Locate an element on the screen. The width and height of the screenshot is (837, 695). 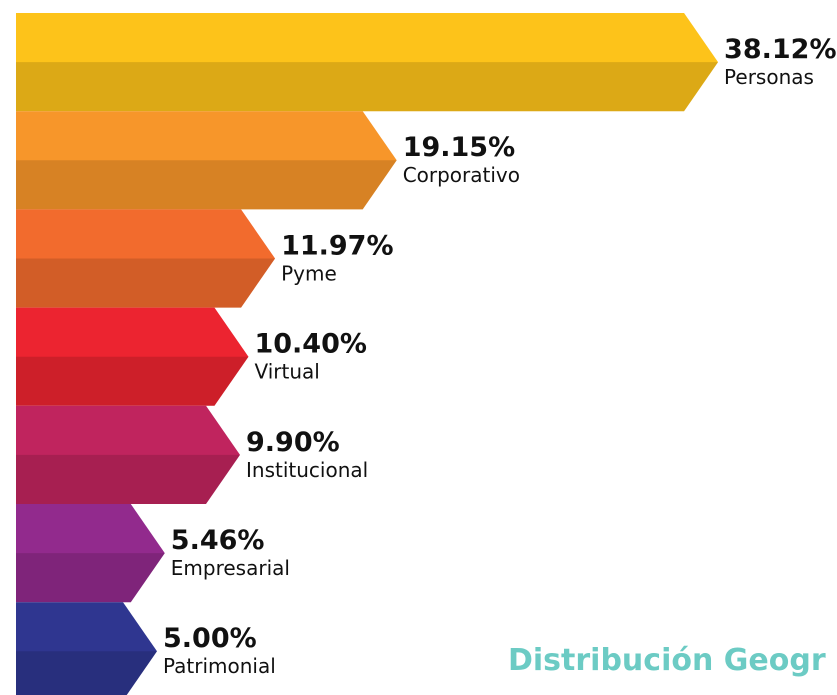
category-label: Institucional is located at coordinates (307, 470).